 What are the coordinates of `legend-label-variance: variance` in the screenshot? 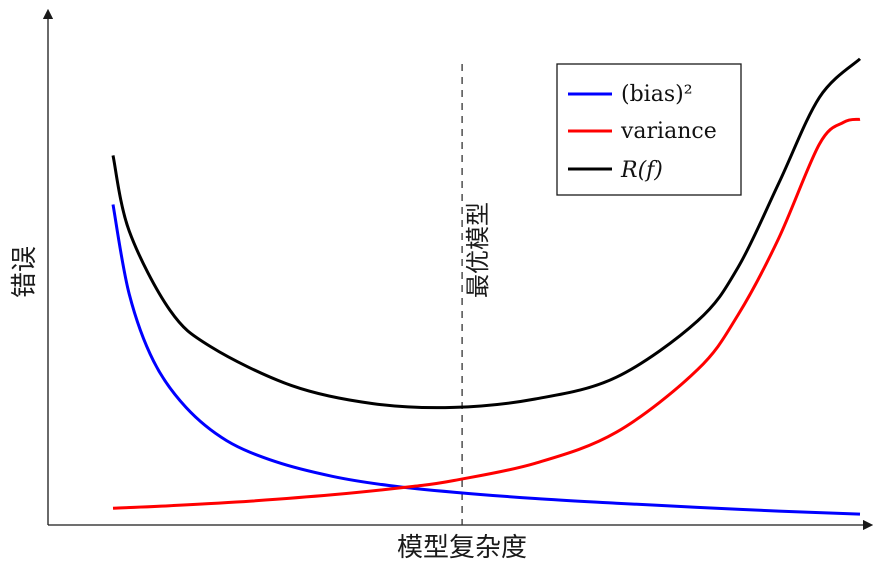 It's located at (668, 131).